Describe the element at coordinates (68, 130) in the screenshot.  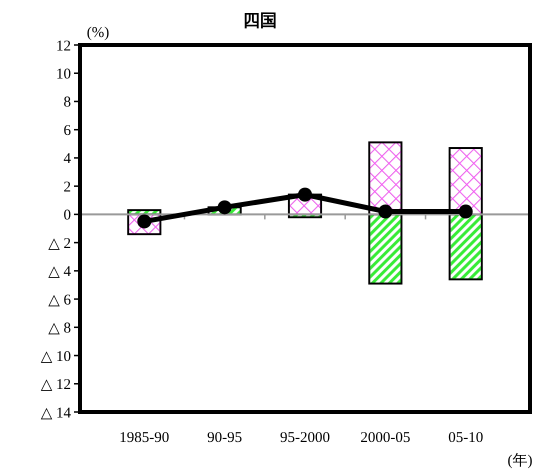
I see `y-tick-label: 6` at that location.